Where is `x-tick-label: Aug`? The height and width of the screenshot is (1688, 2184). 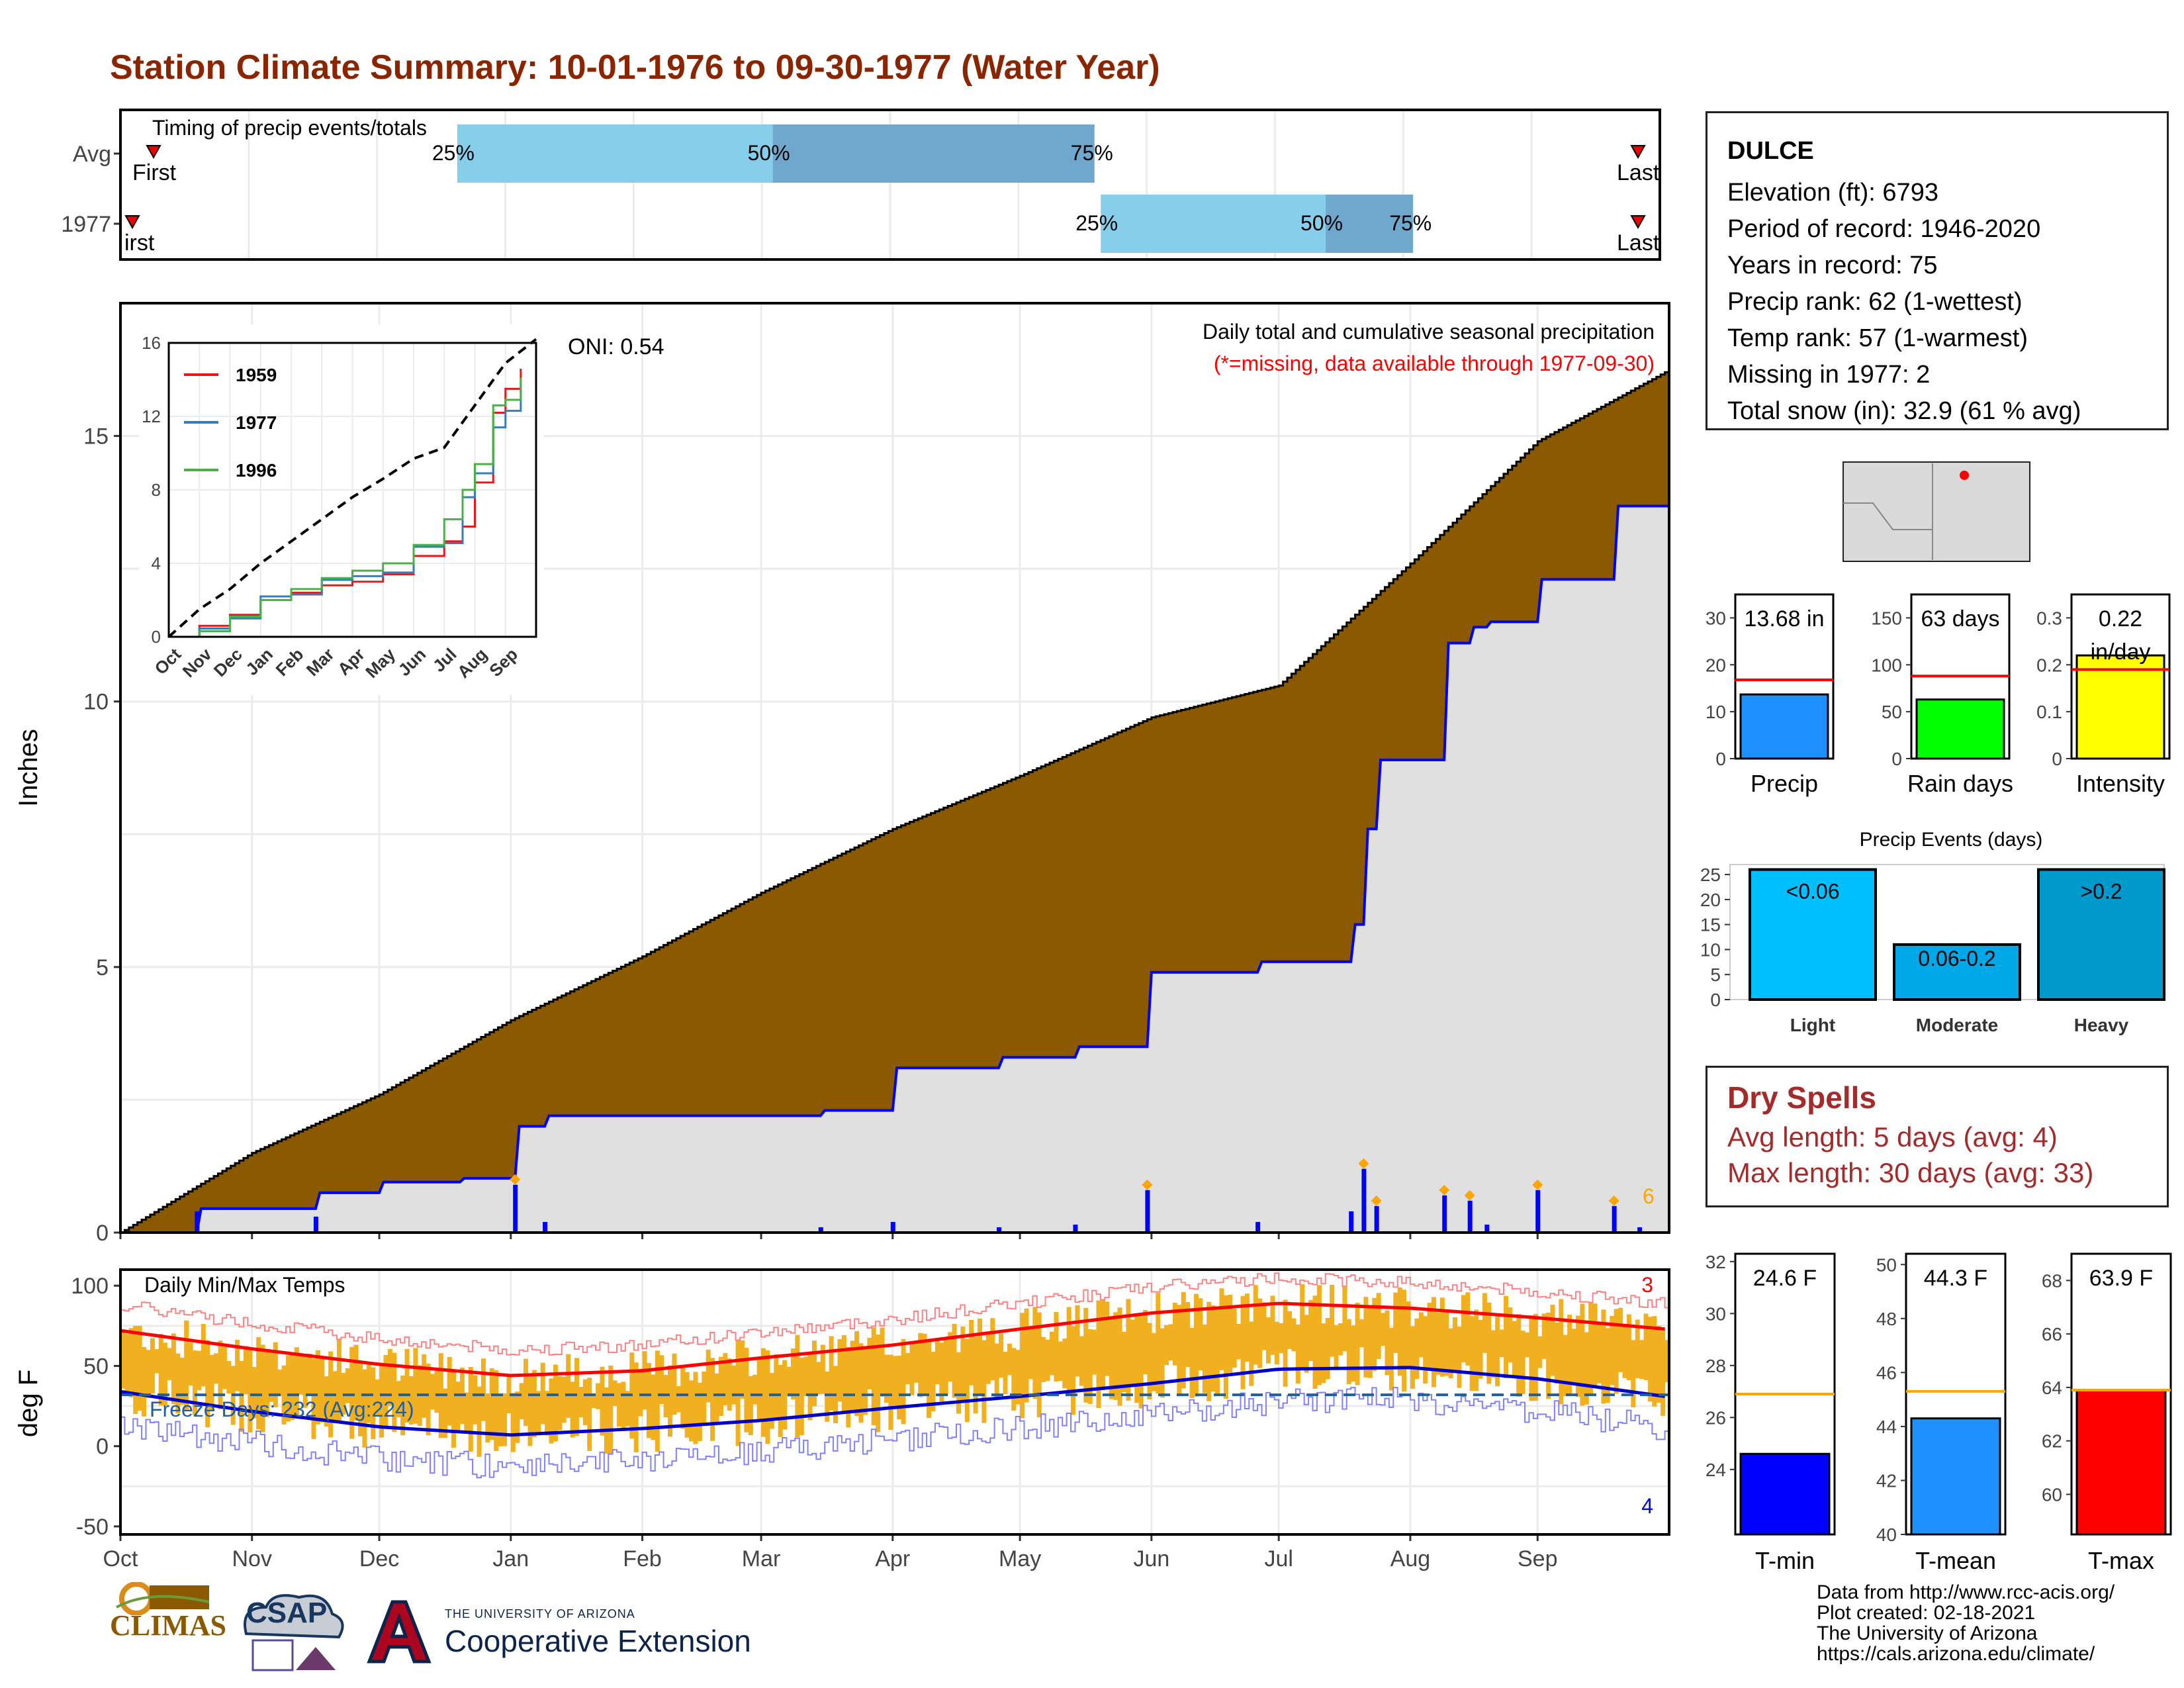 x-tick-label: Aug is located at coordinates (1410, 1558).